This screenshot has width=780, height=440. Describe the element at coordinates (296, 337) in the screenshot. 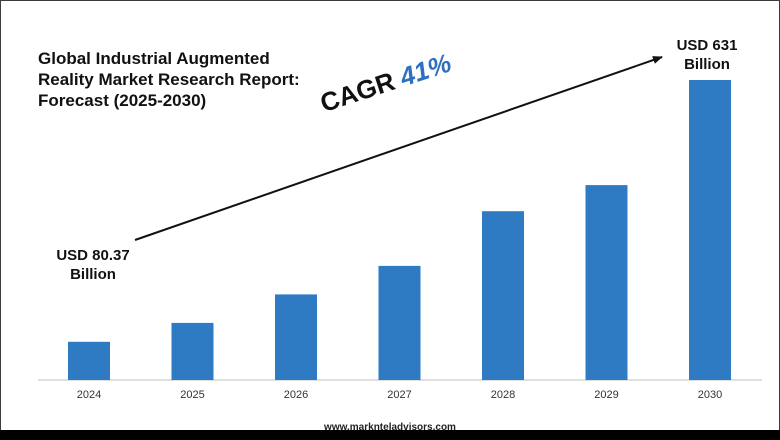

I see `bar-2026` at that location.